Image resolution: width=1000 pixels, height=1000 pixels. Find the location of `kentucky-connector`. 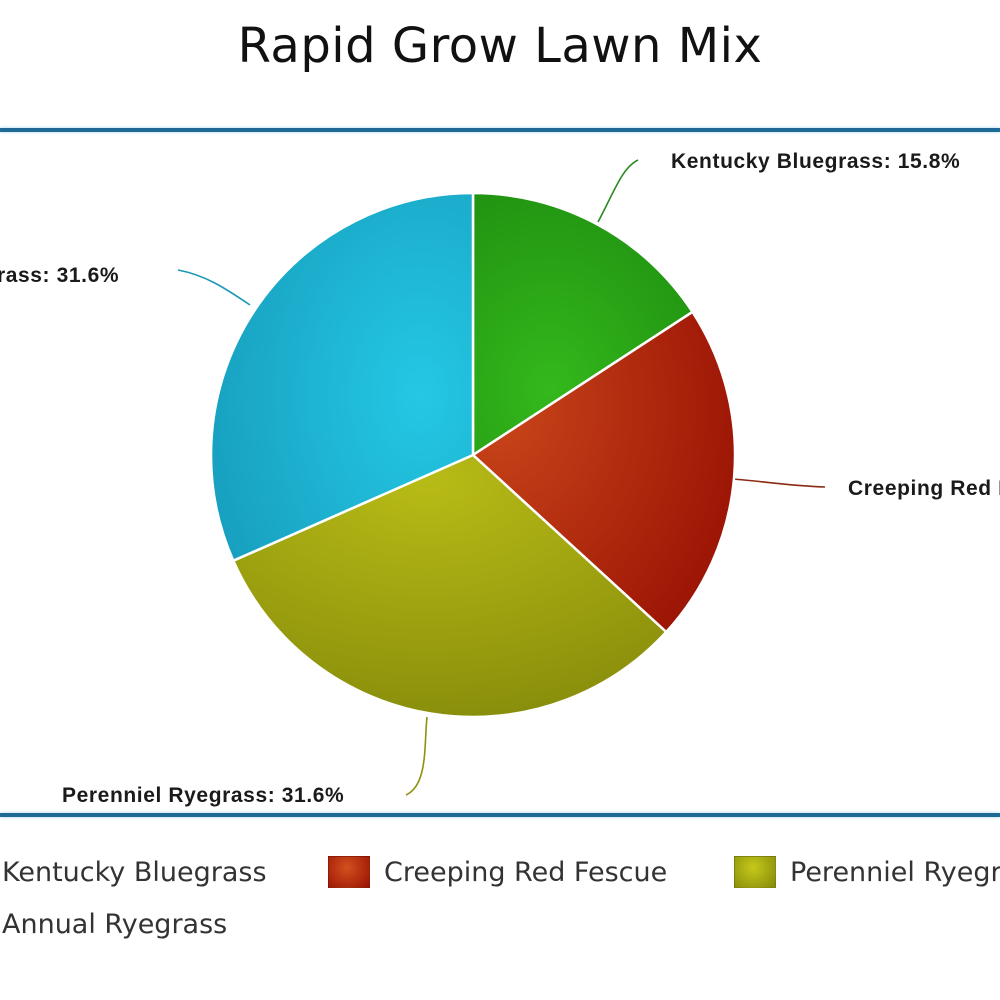

kentucky-connector is located at coordinates (618, 191).